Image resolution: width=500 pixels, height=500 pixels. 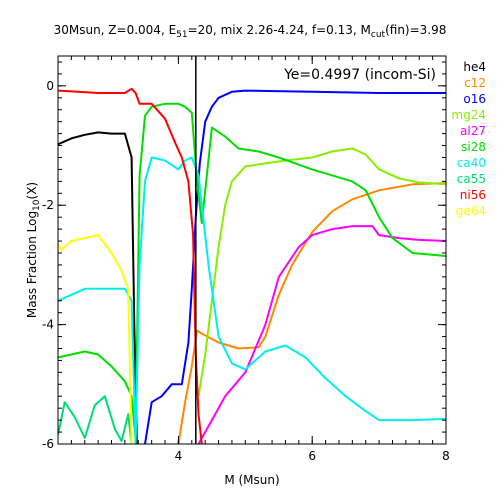 What do you see at coordinates (37, 205) in the screenshot?
I see `ylabel-part: 10` at bounding box center [37, 205].